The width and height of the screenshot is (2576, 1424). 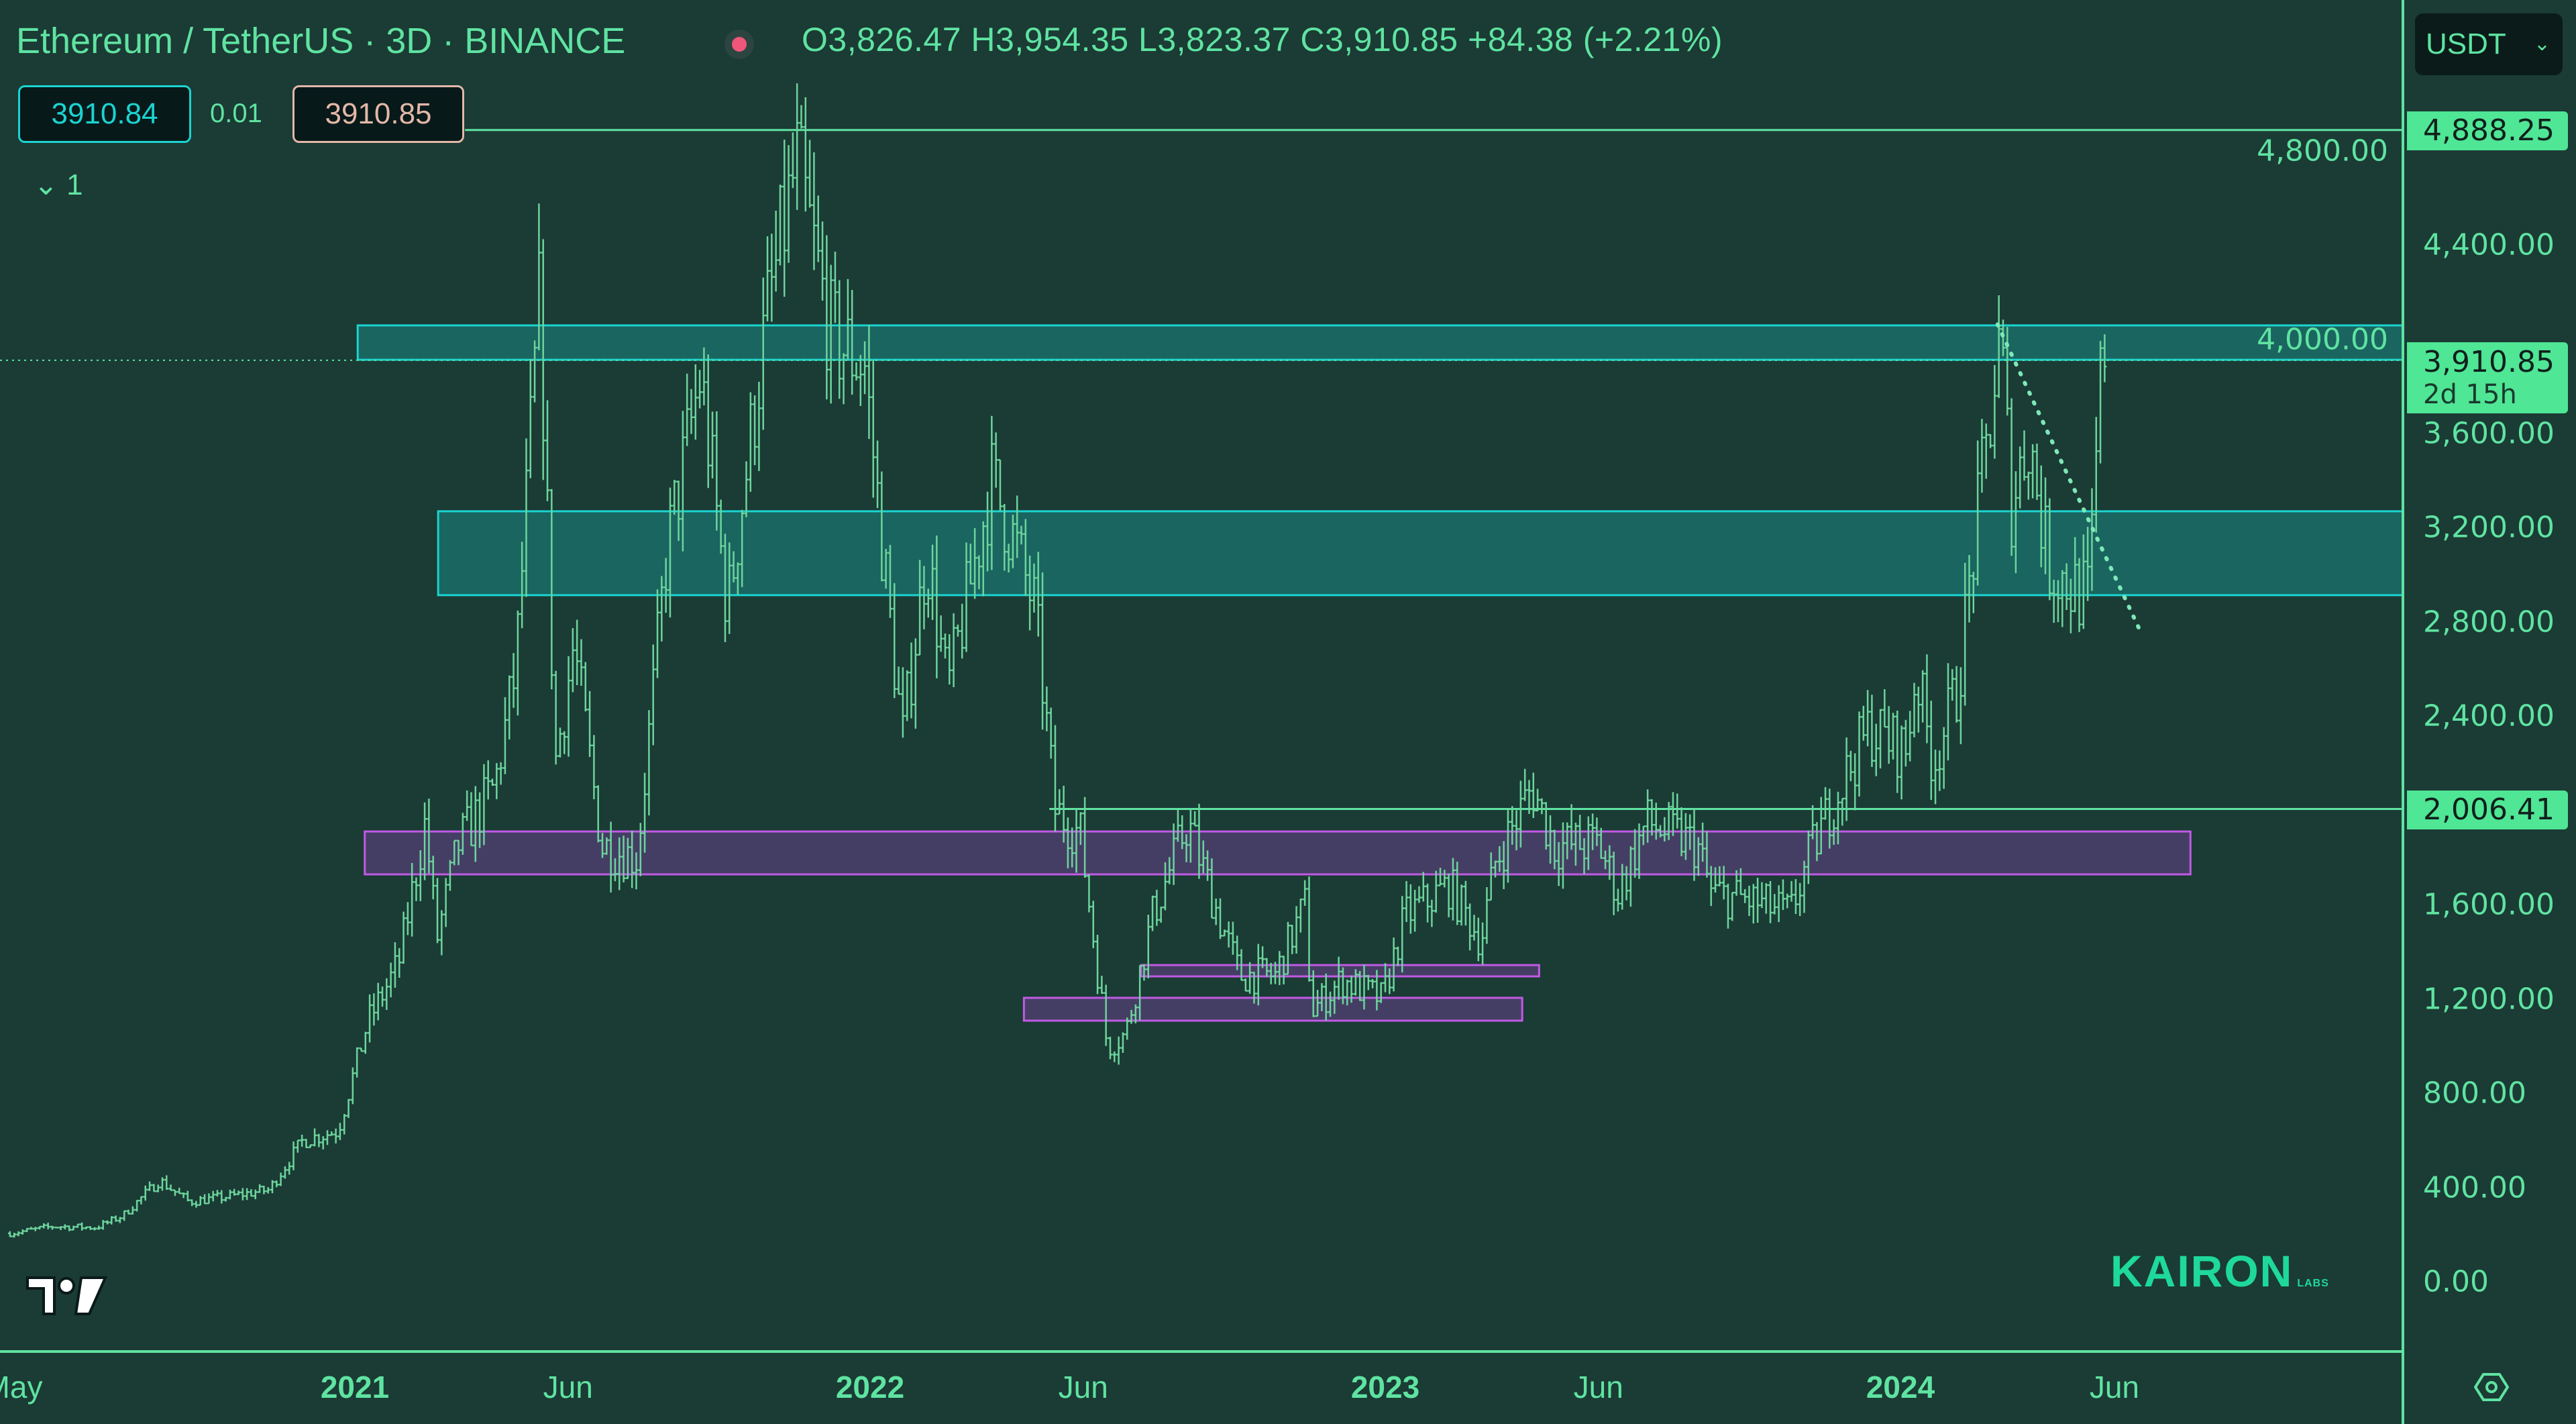 What do you see at coordinates (104, 114) in the screenshot?
I see `sell-price-button: 3910.84` at bounding box center [104, 114].